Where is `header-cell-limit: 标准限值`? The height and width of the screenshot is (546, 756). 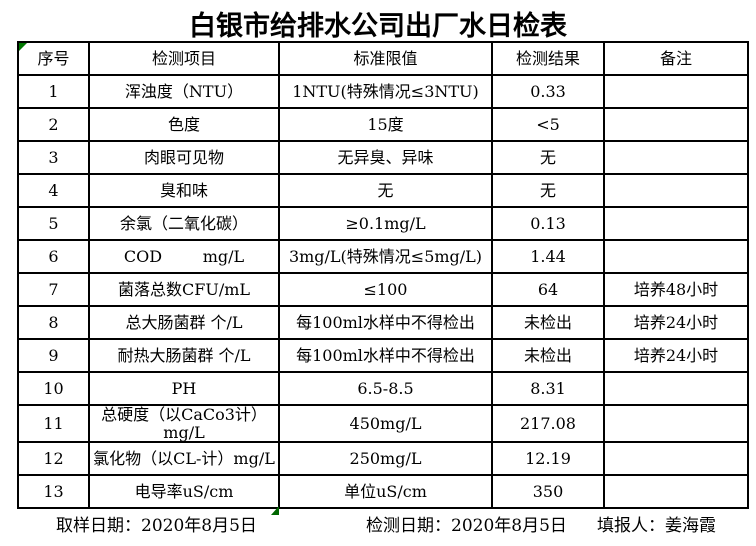
header-cell-limit: 标准限值 is located at coordinates (385, 58).